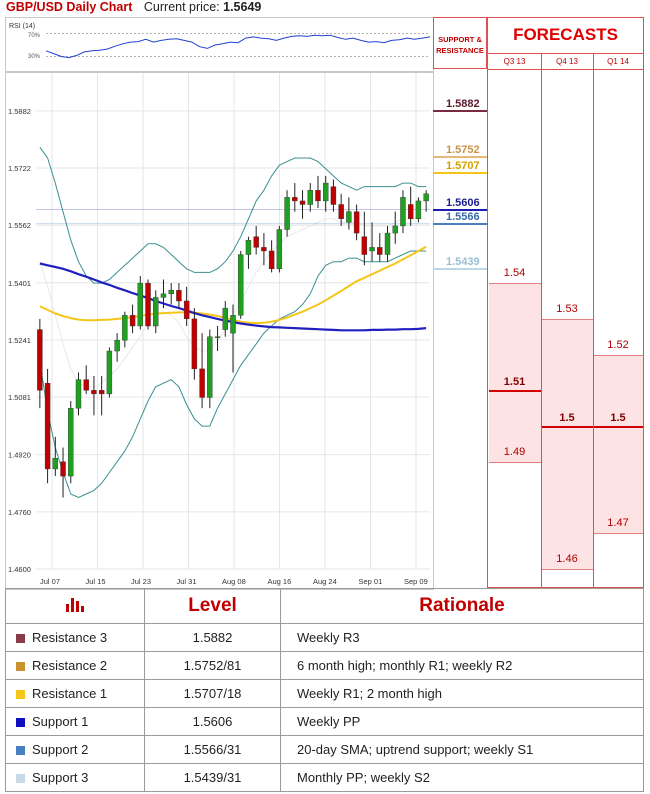 This screenshot has width=650, height=794. I want to click on rsi-chart: RSI (14) 70% 30%, so click(220, 41).